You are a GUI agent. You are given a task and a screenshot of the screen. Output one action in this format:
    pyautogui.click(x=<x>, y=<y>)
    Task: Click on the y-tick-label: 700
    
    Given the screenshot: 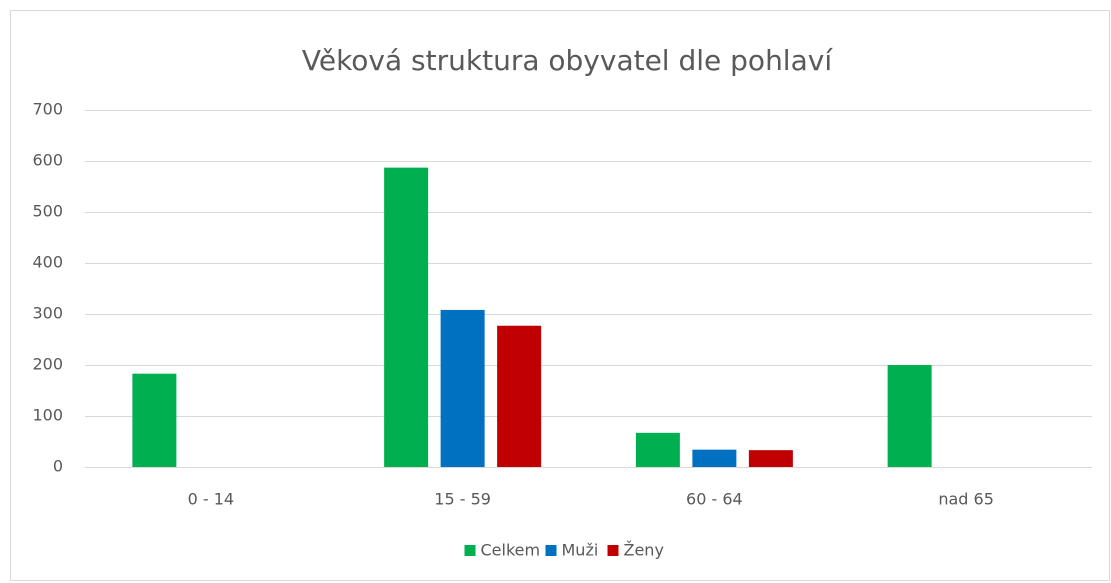 What is the action you would take?
    pyautogui.click(x=47, y=109)
    